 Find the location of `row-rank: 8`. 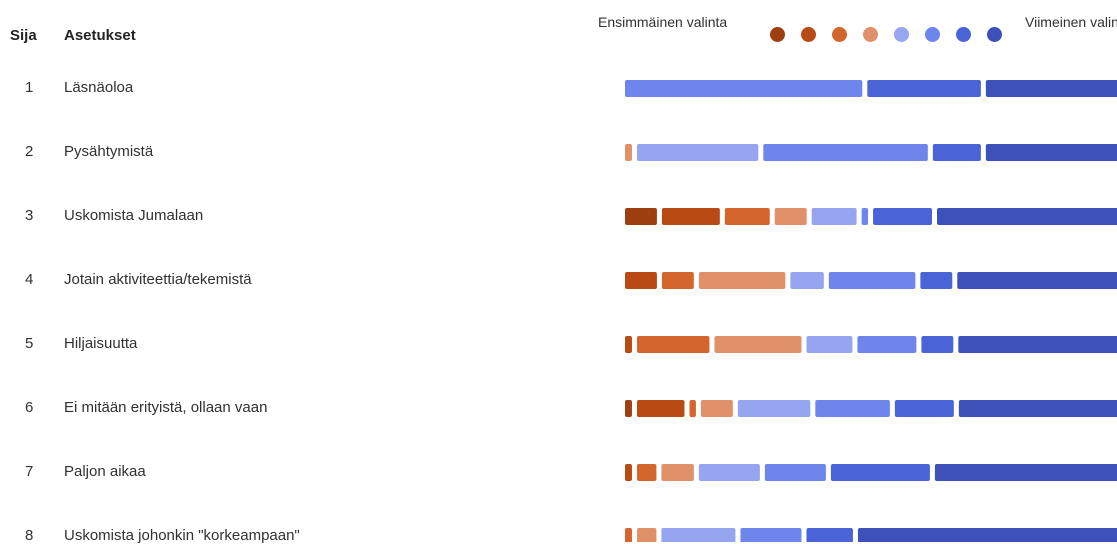

row-rank: 8 is located at coordinates (29, 535).